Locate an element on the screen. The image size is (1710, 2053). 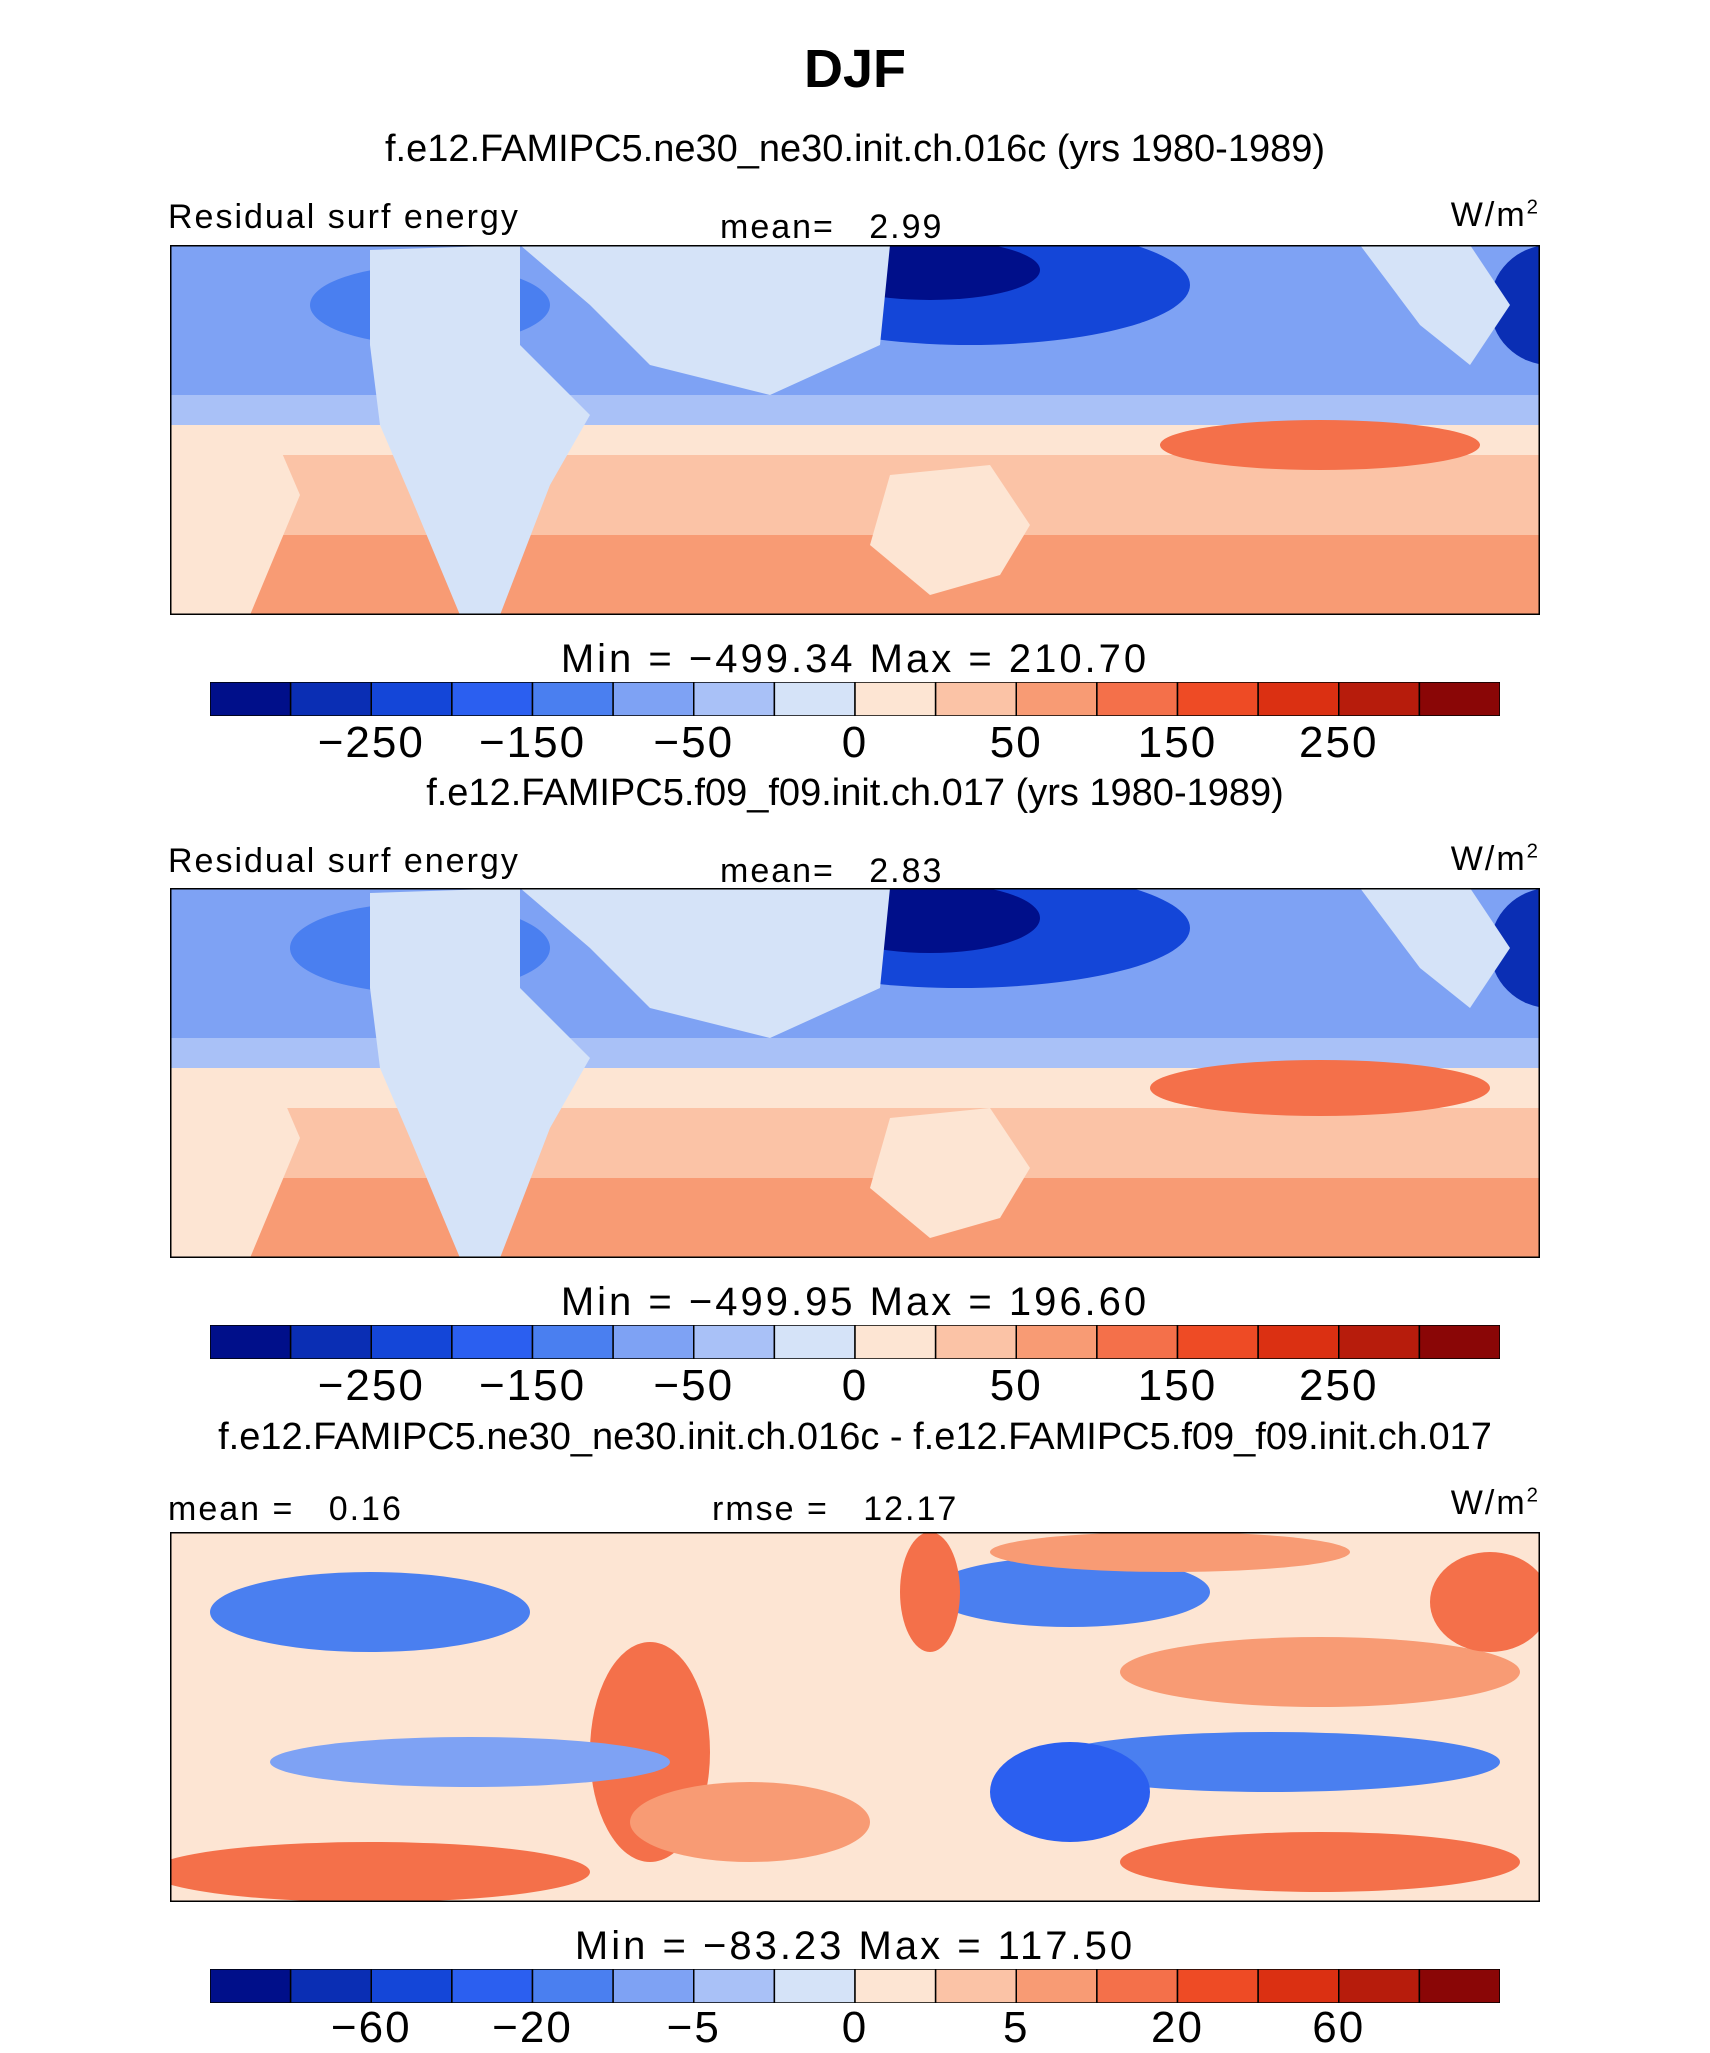
colorbar-tick-label: −5 is located at coordinates (693, 2027).